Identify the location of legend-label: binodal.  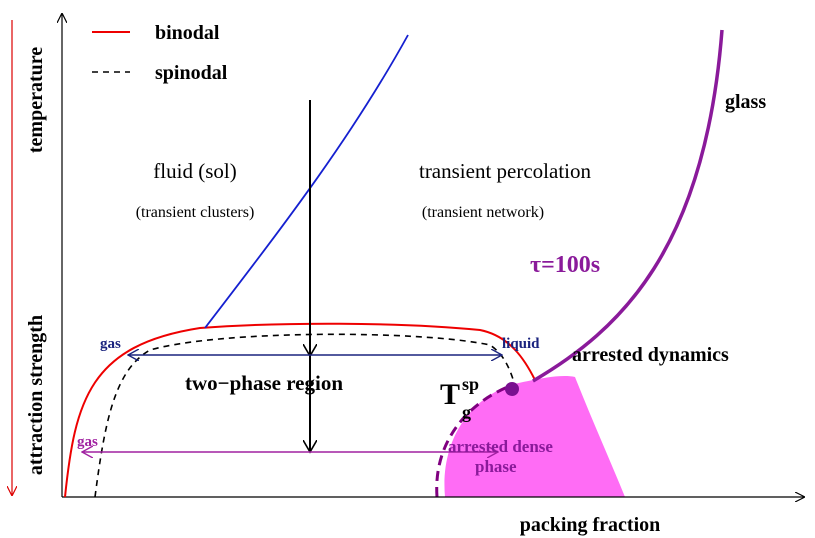
(187, 33).